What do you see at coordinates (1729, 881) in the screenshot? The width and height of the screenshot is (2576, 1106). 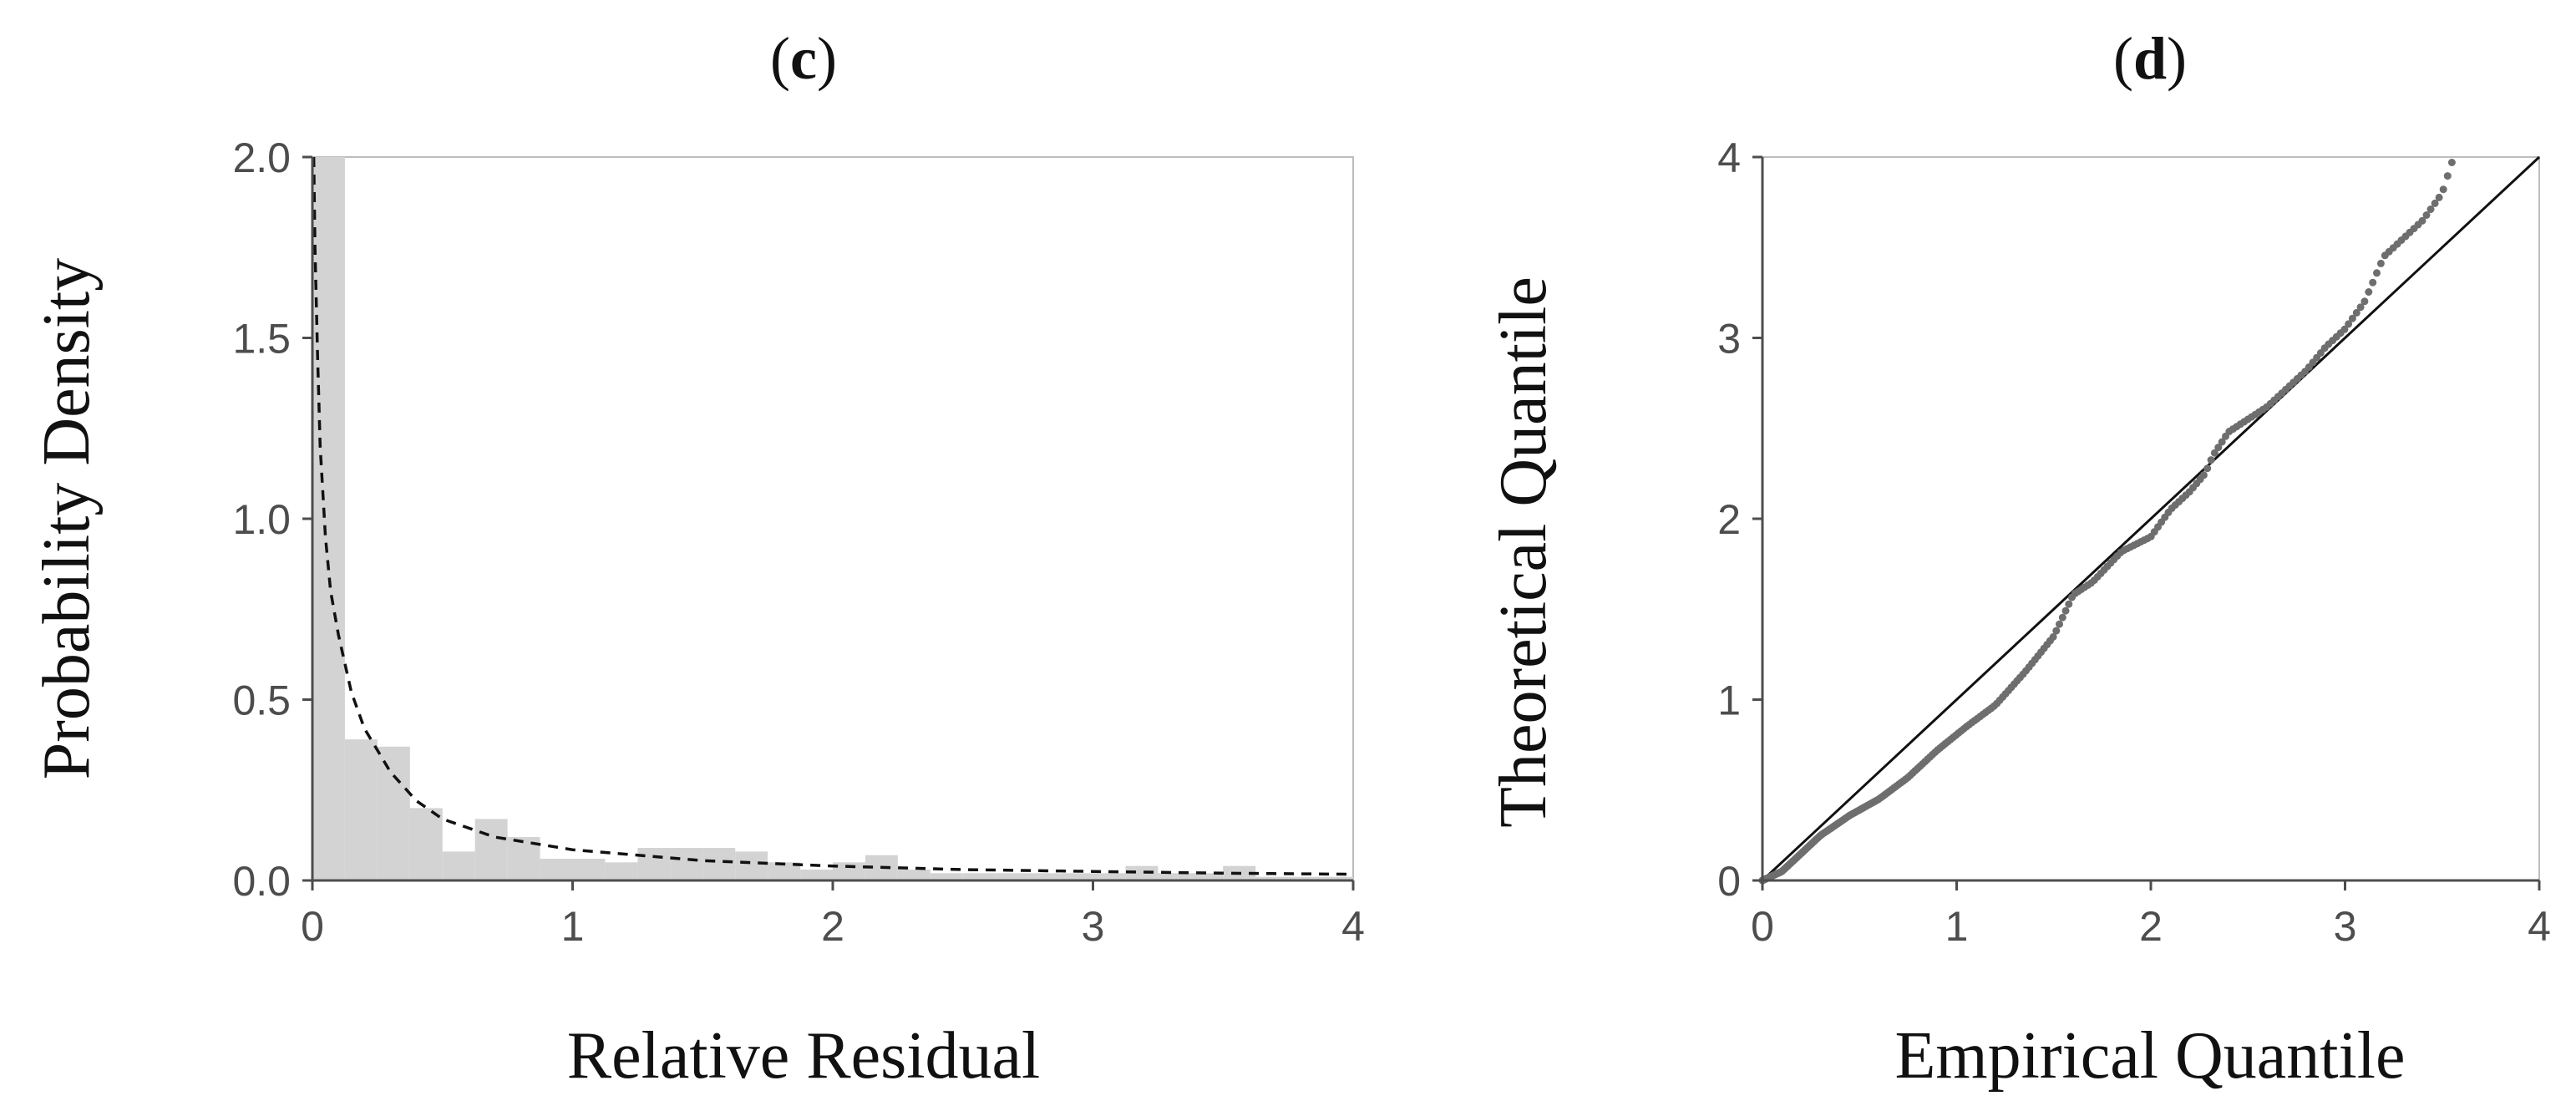 I see `y-tick-label: 0` at bounding box center [1729, 881].